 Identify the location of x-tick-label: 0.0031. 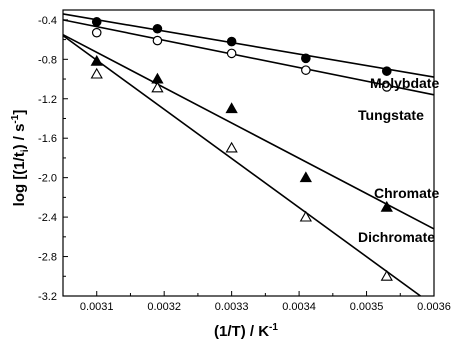
(97, 307).